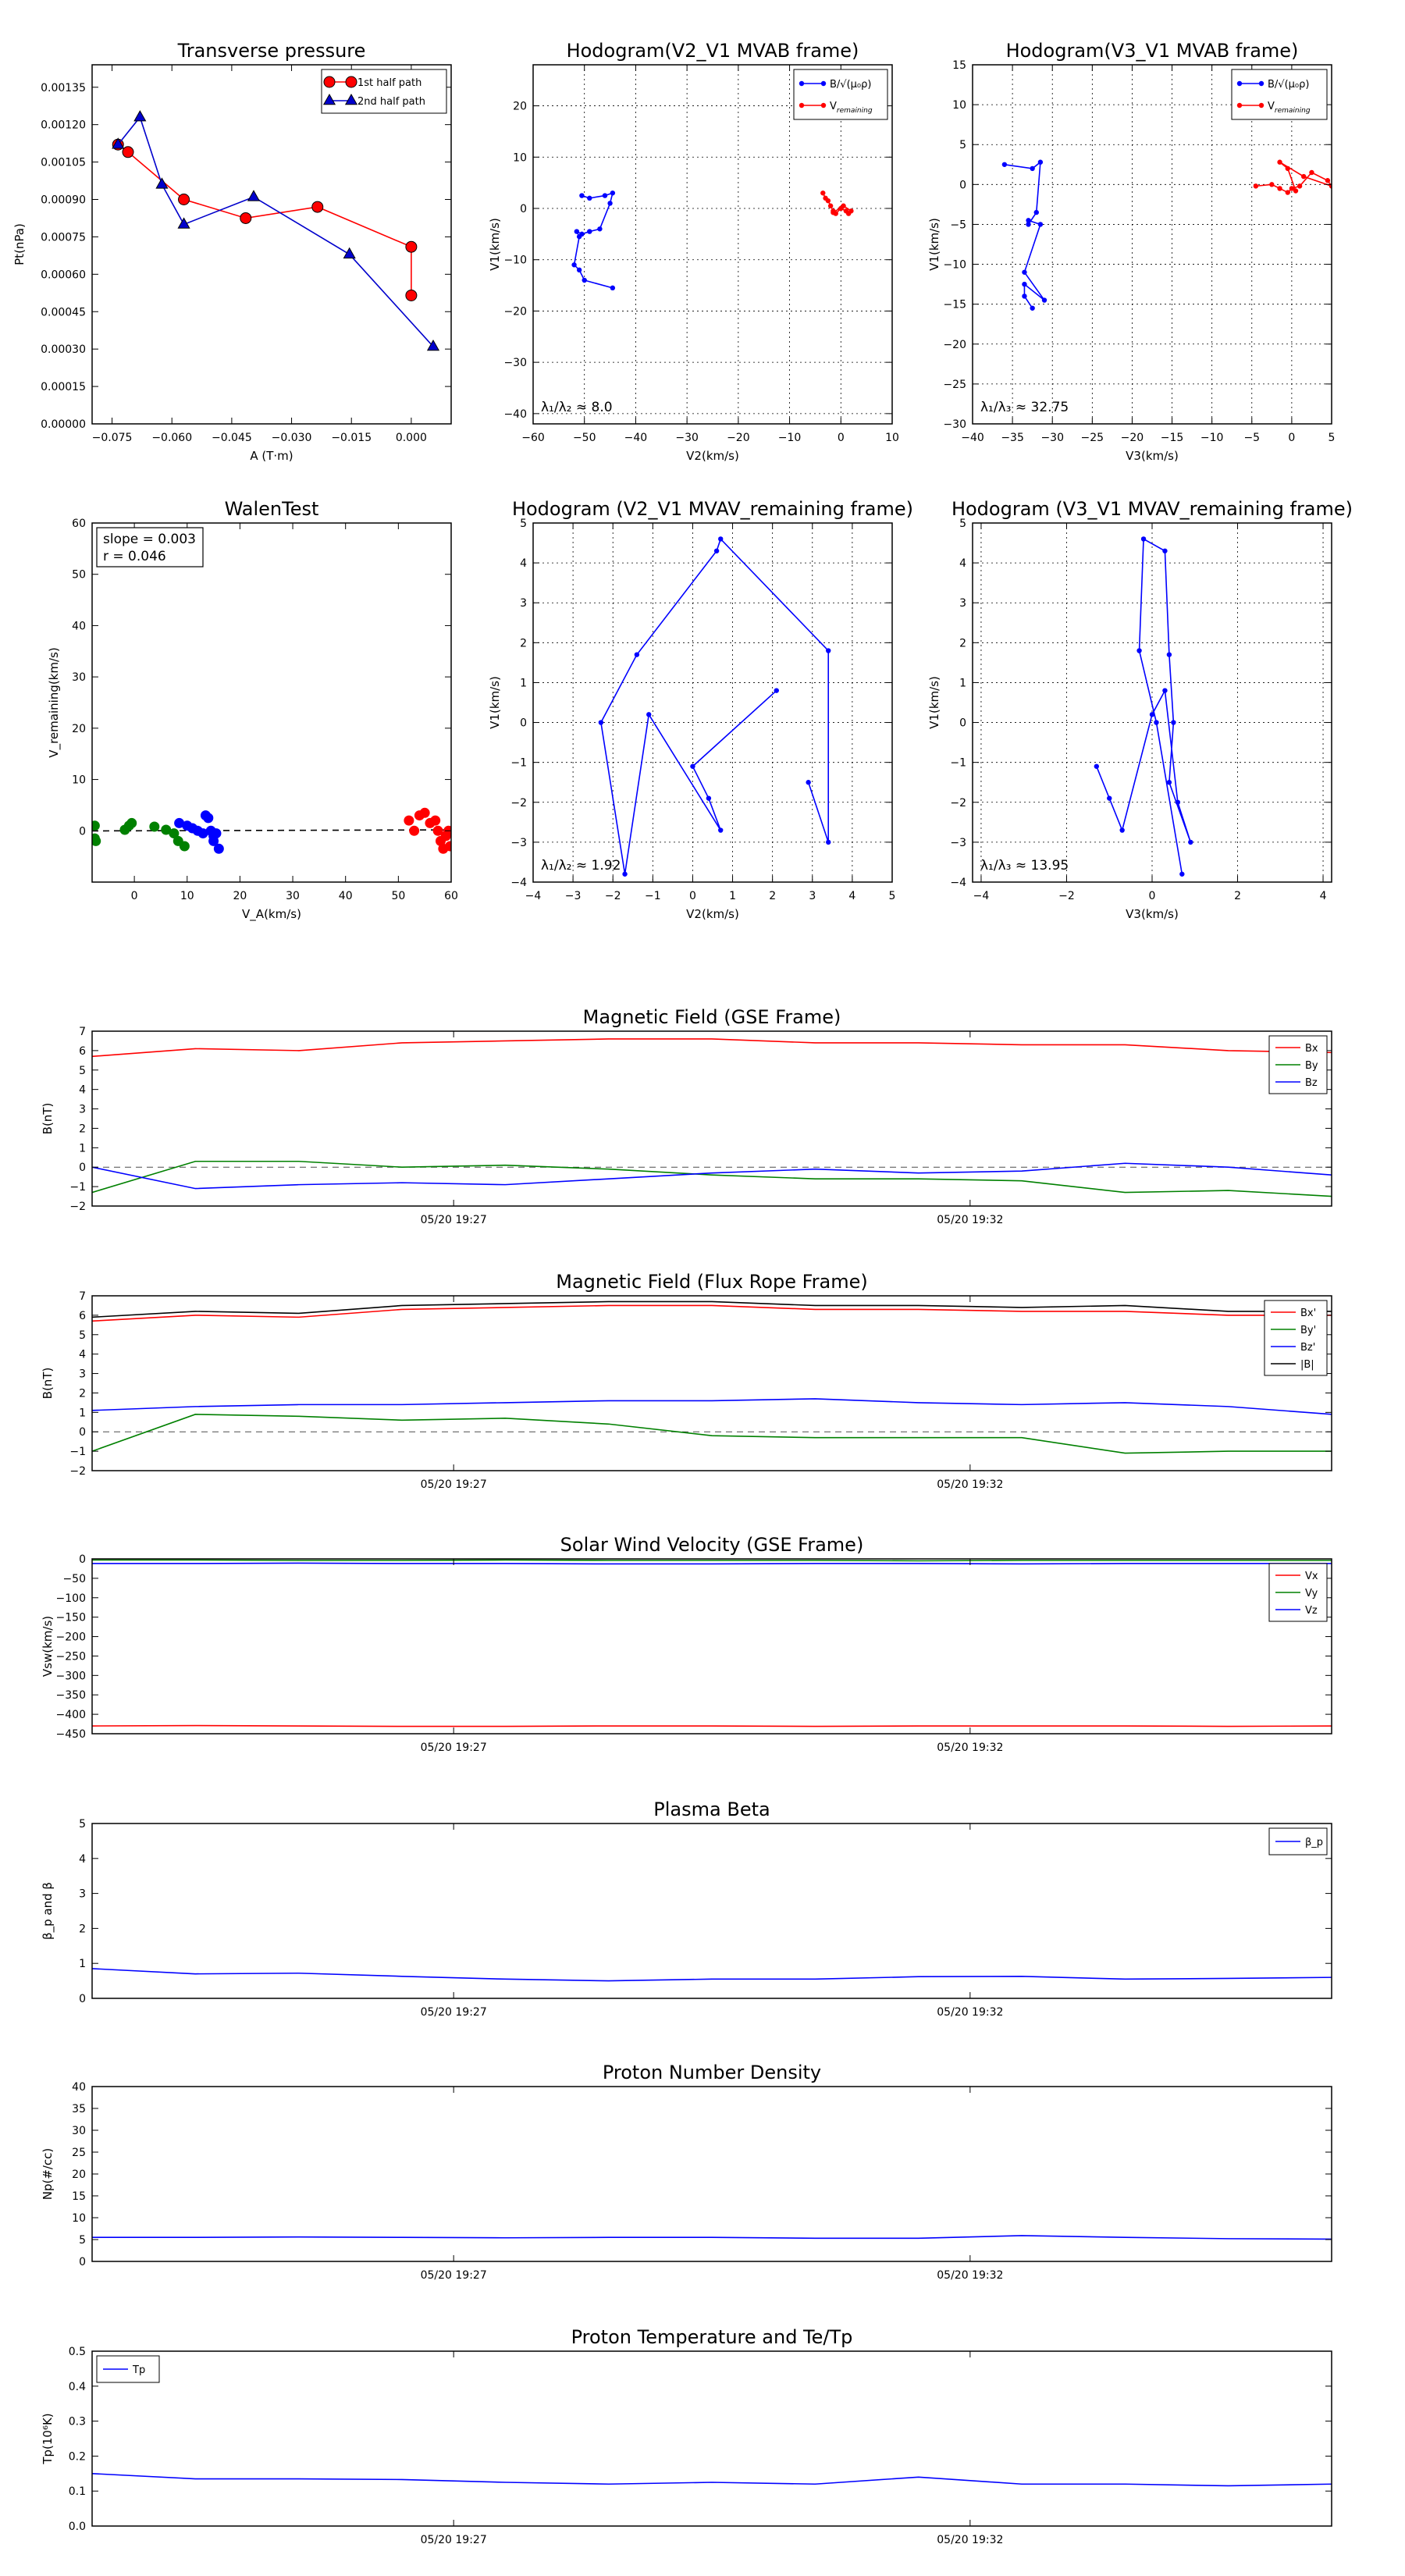 The width and height of the screenshot is (1405, 2576). I want to click on y-tick-label: 20, so click(520, 107).